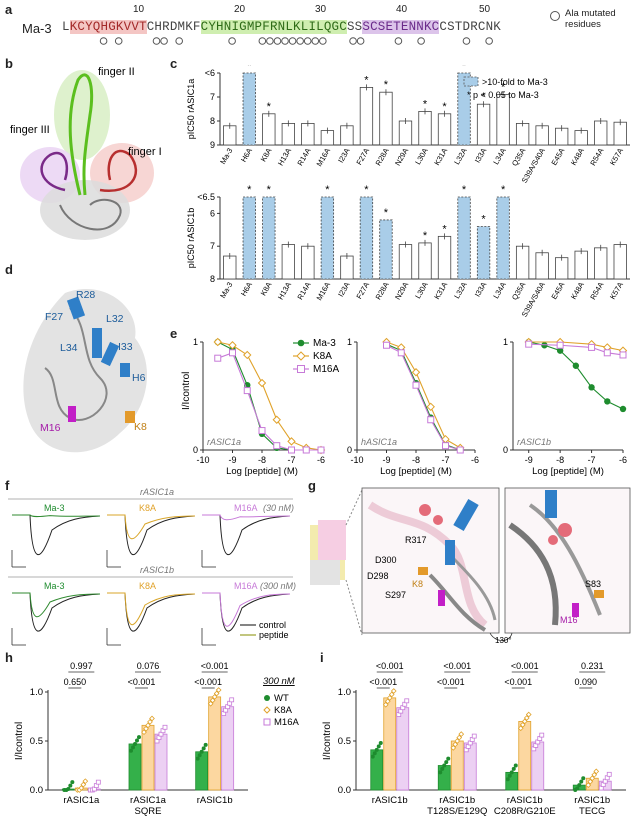 Image resolution: width=637 pixels, height=816 pixels. I want to click on panel-label-e: e, so click(174, 333).